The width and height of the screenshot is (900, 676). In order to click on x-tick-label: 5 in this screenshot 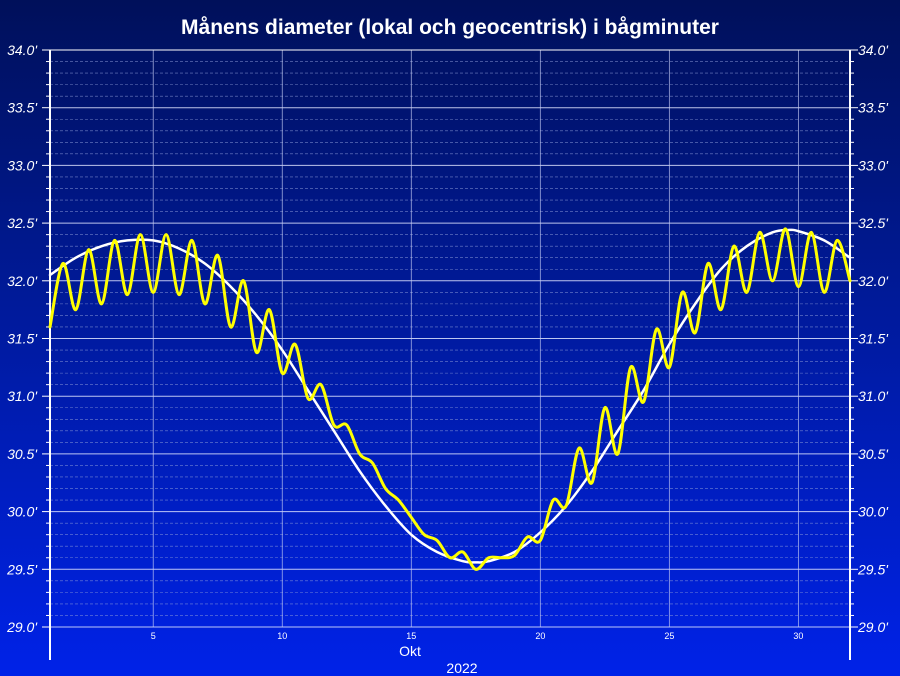, I will do `click(153, 636)`.